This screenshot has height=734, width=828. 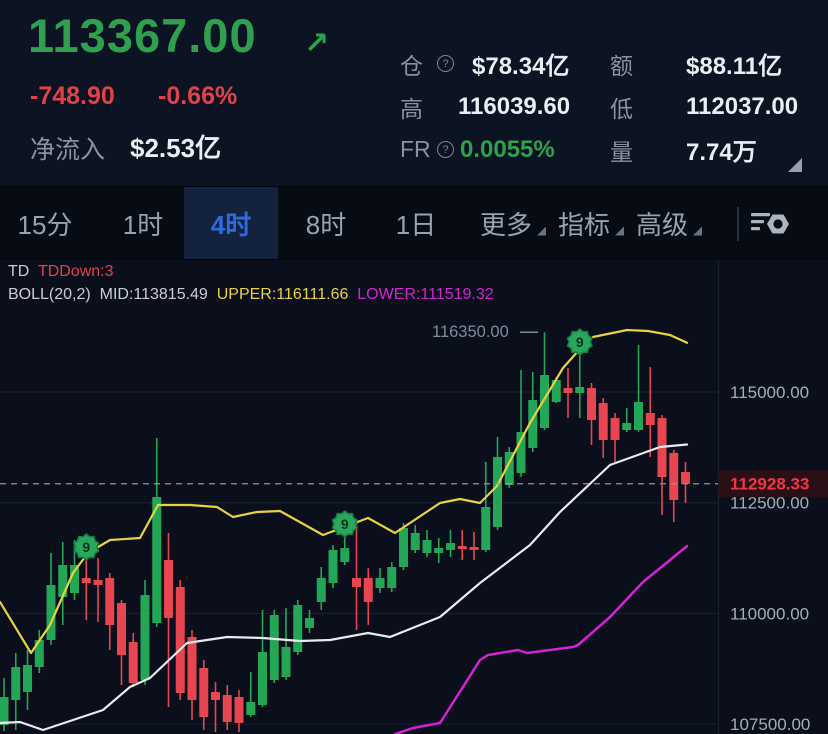 I want to click on svg-text: 107500.00, so click(x=770, y=724).